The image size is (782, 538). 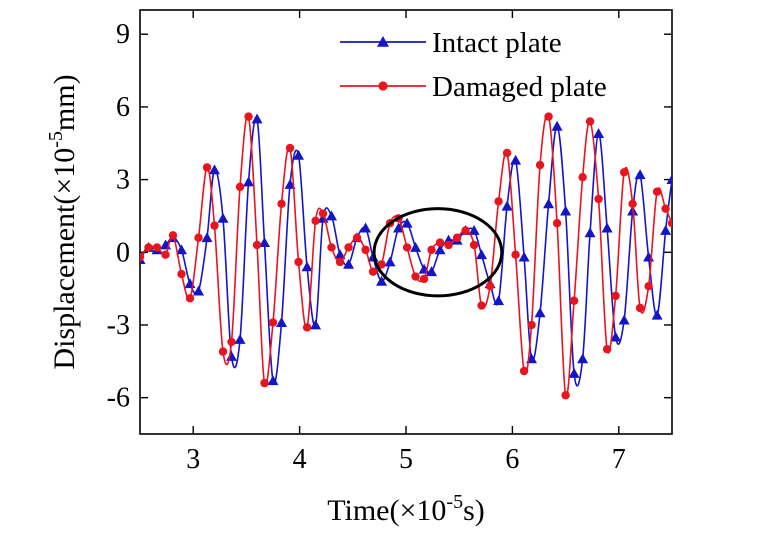 I want to click on legend-item-damaged-plate: Damaged plate, so click(x=473, y=87).